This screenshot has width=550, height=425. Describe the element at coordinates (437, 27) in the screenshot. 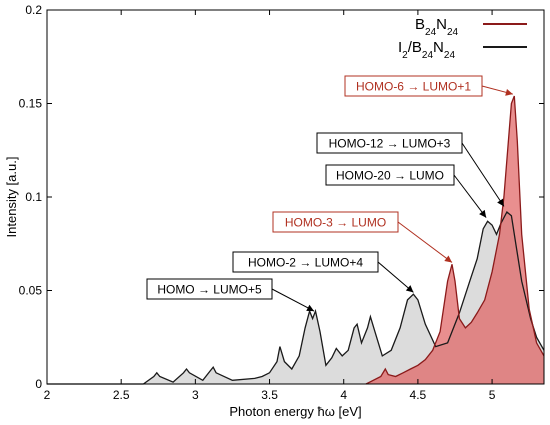

I see `legend-label-b24n24: B24N24` at that location.